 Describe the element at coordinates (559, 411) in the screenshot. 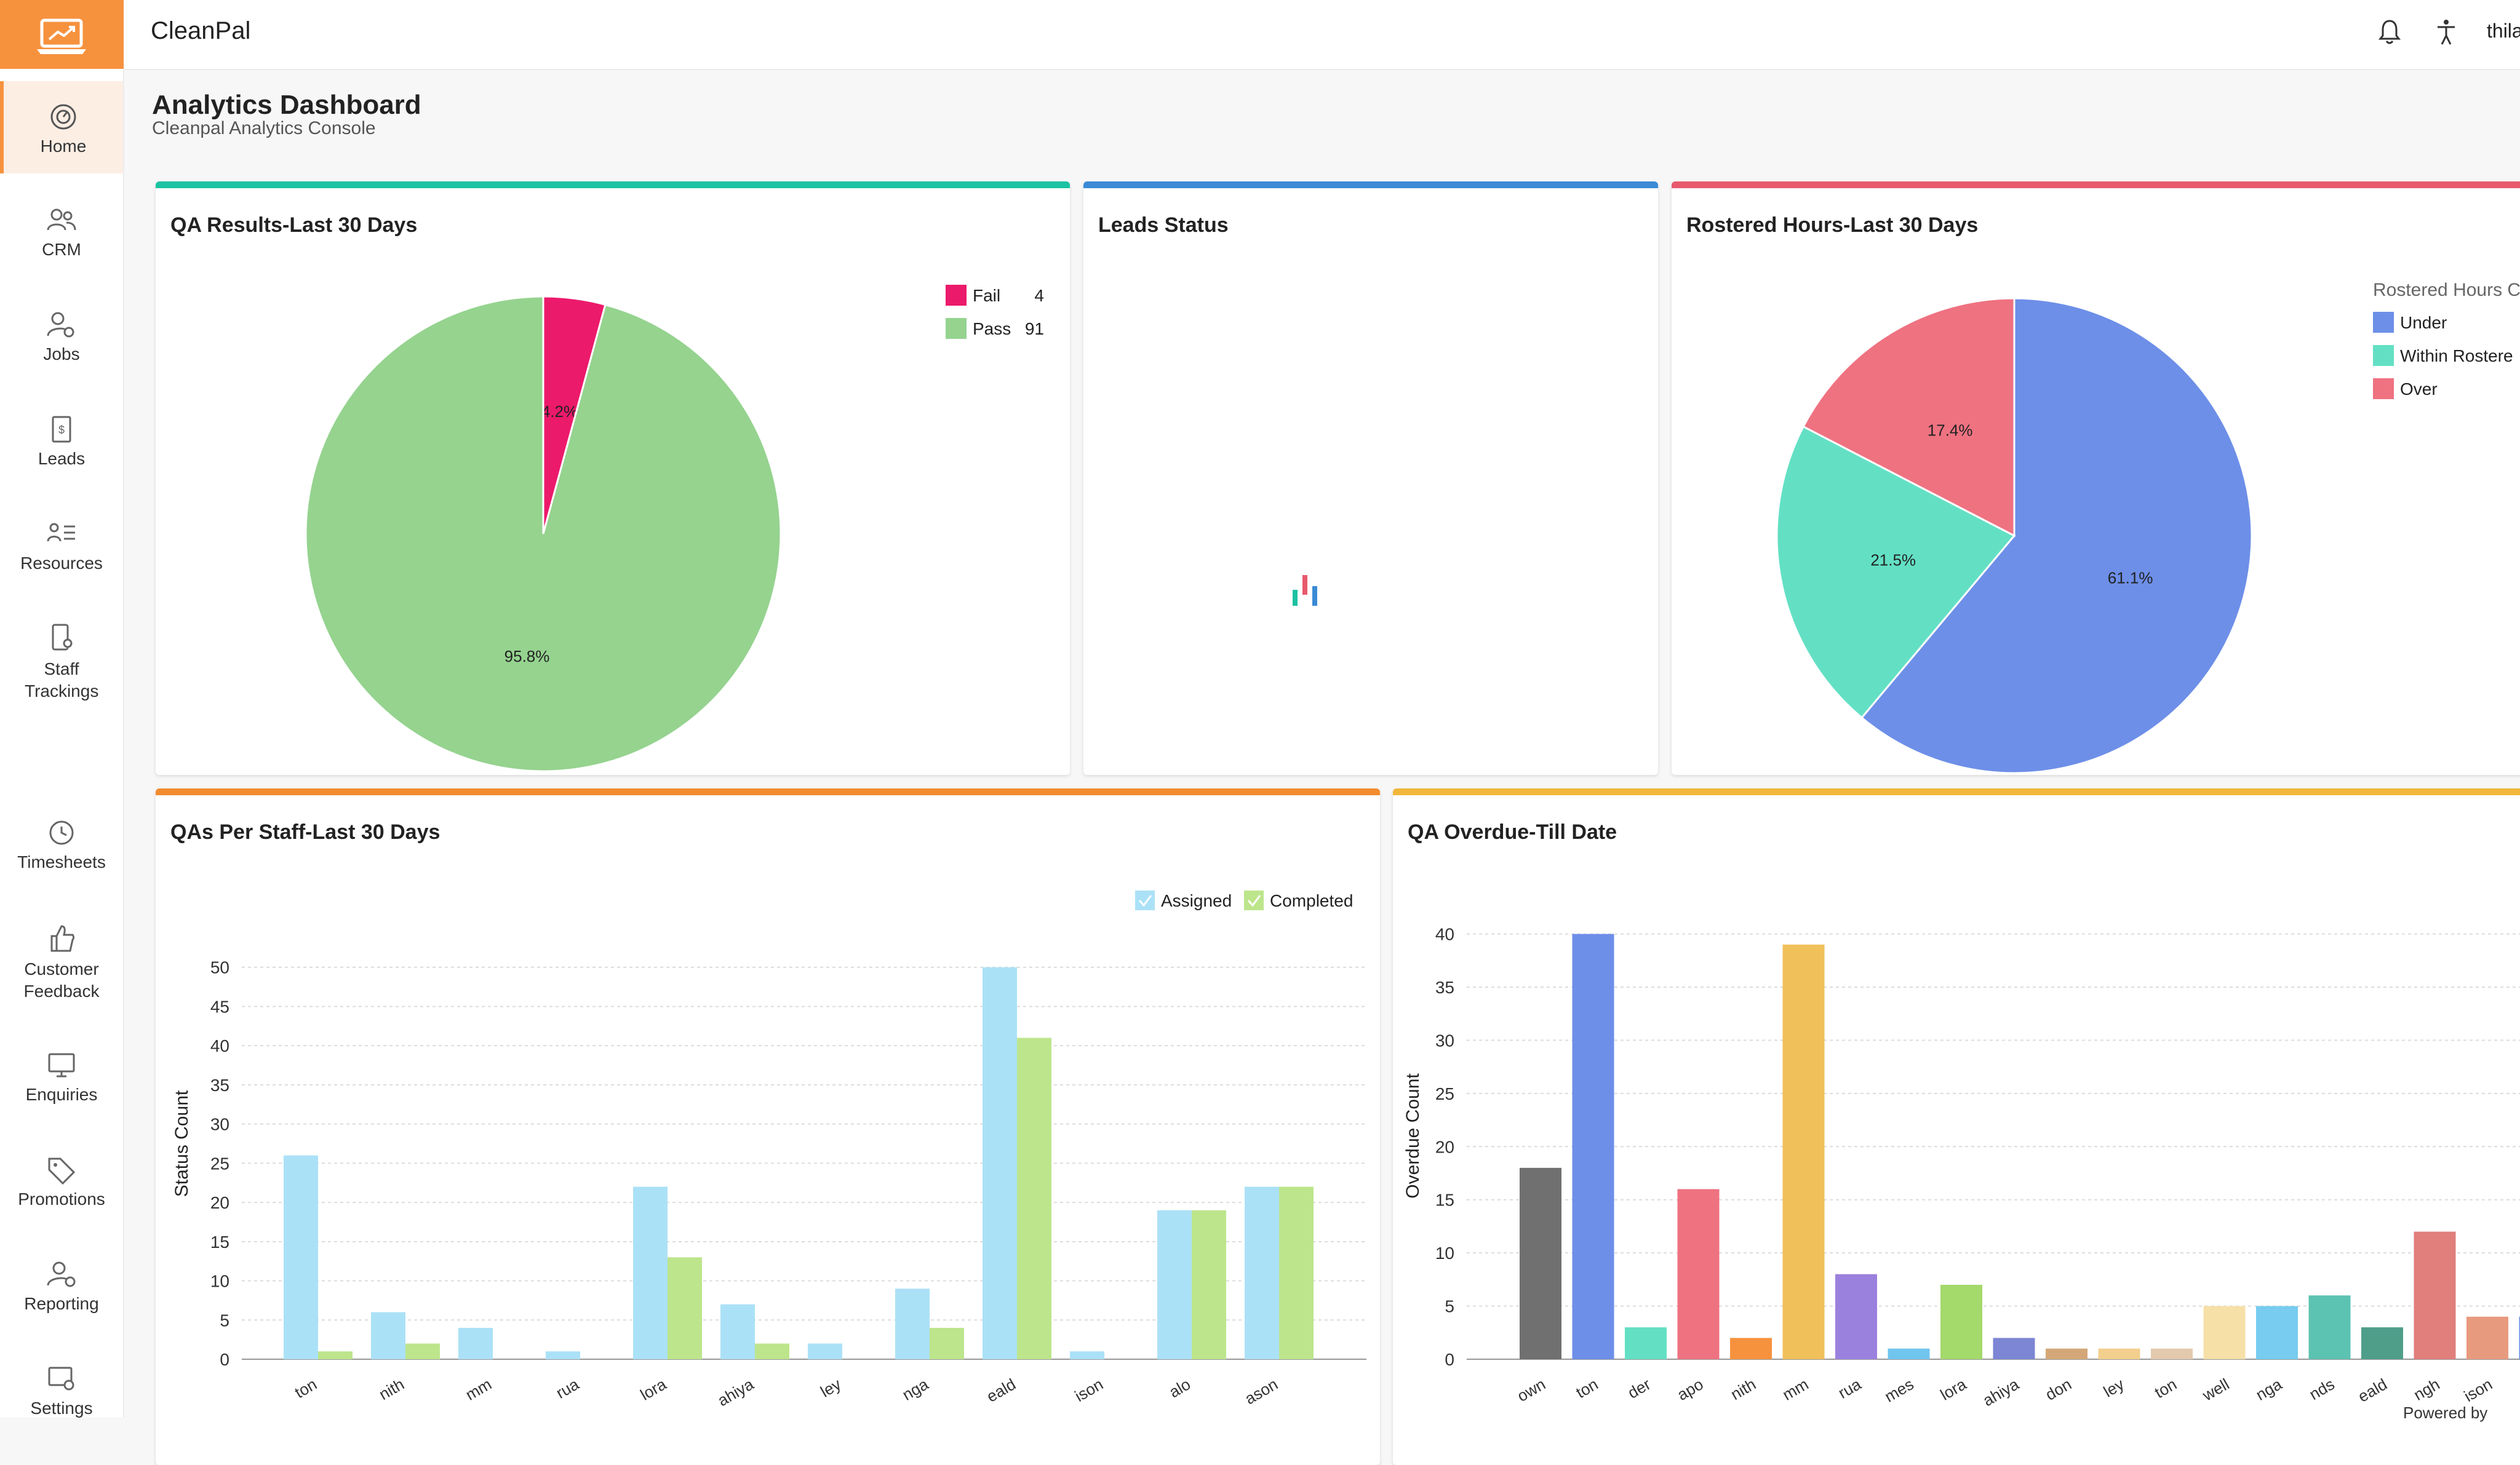

I see `pie-percent-label: 4.2%` at that location.